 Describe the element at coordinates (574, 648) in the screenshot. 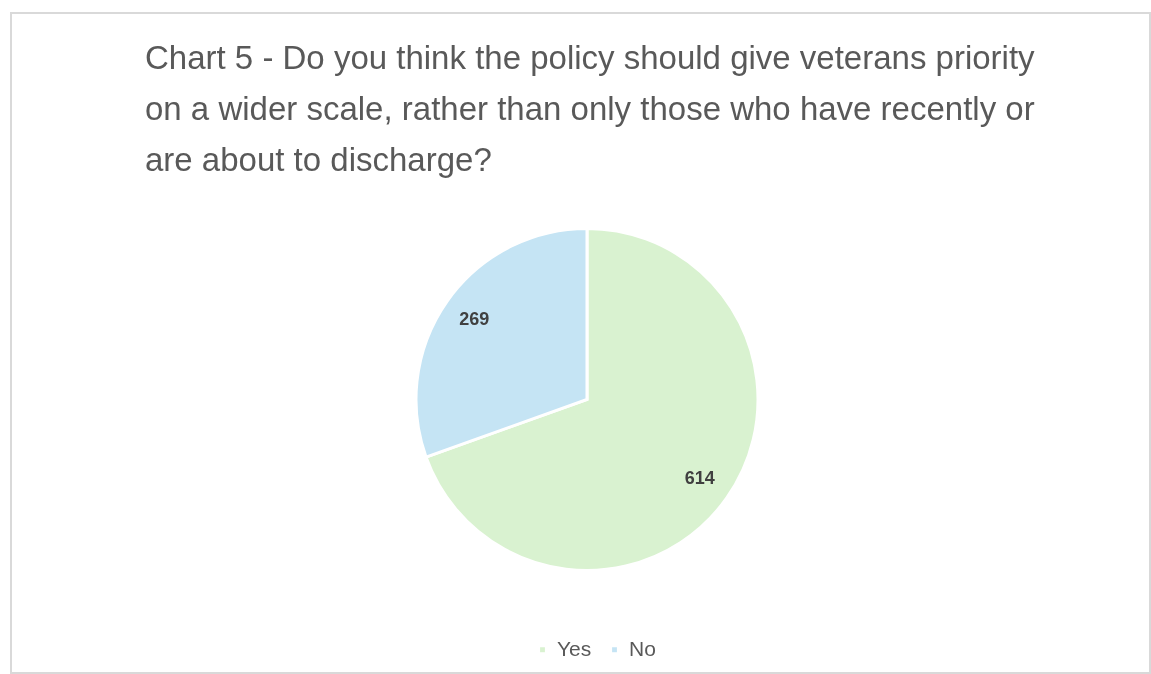

I see `legend-label: Yes` at that location.